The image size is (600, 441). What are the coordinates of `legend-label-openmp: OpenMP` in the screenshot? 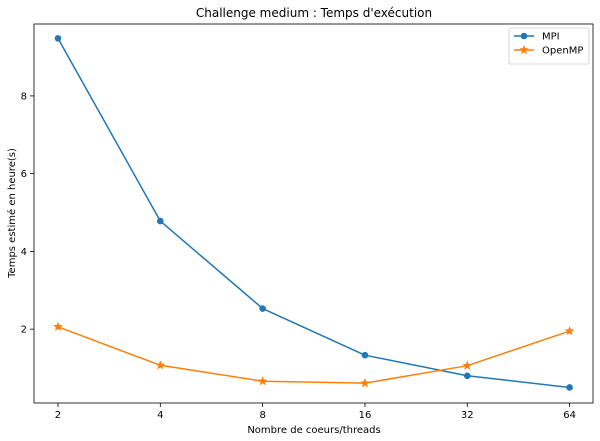 It's located at (562, 51).